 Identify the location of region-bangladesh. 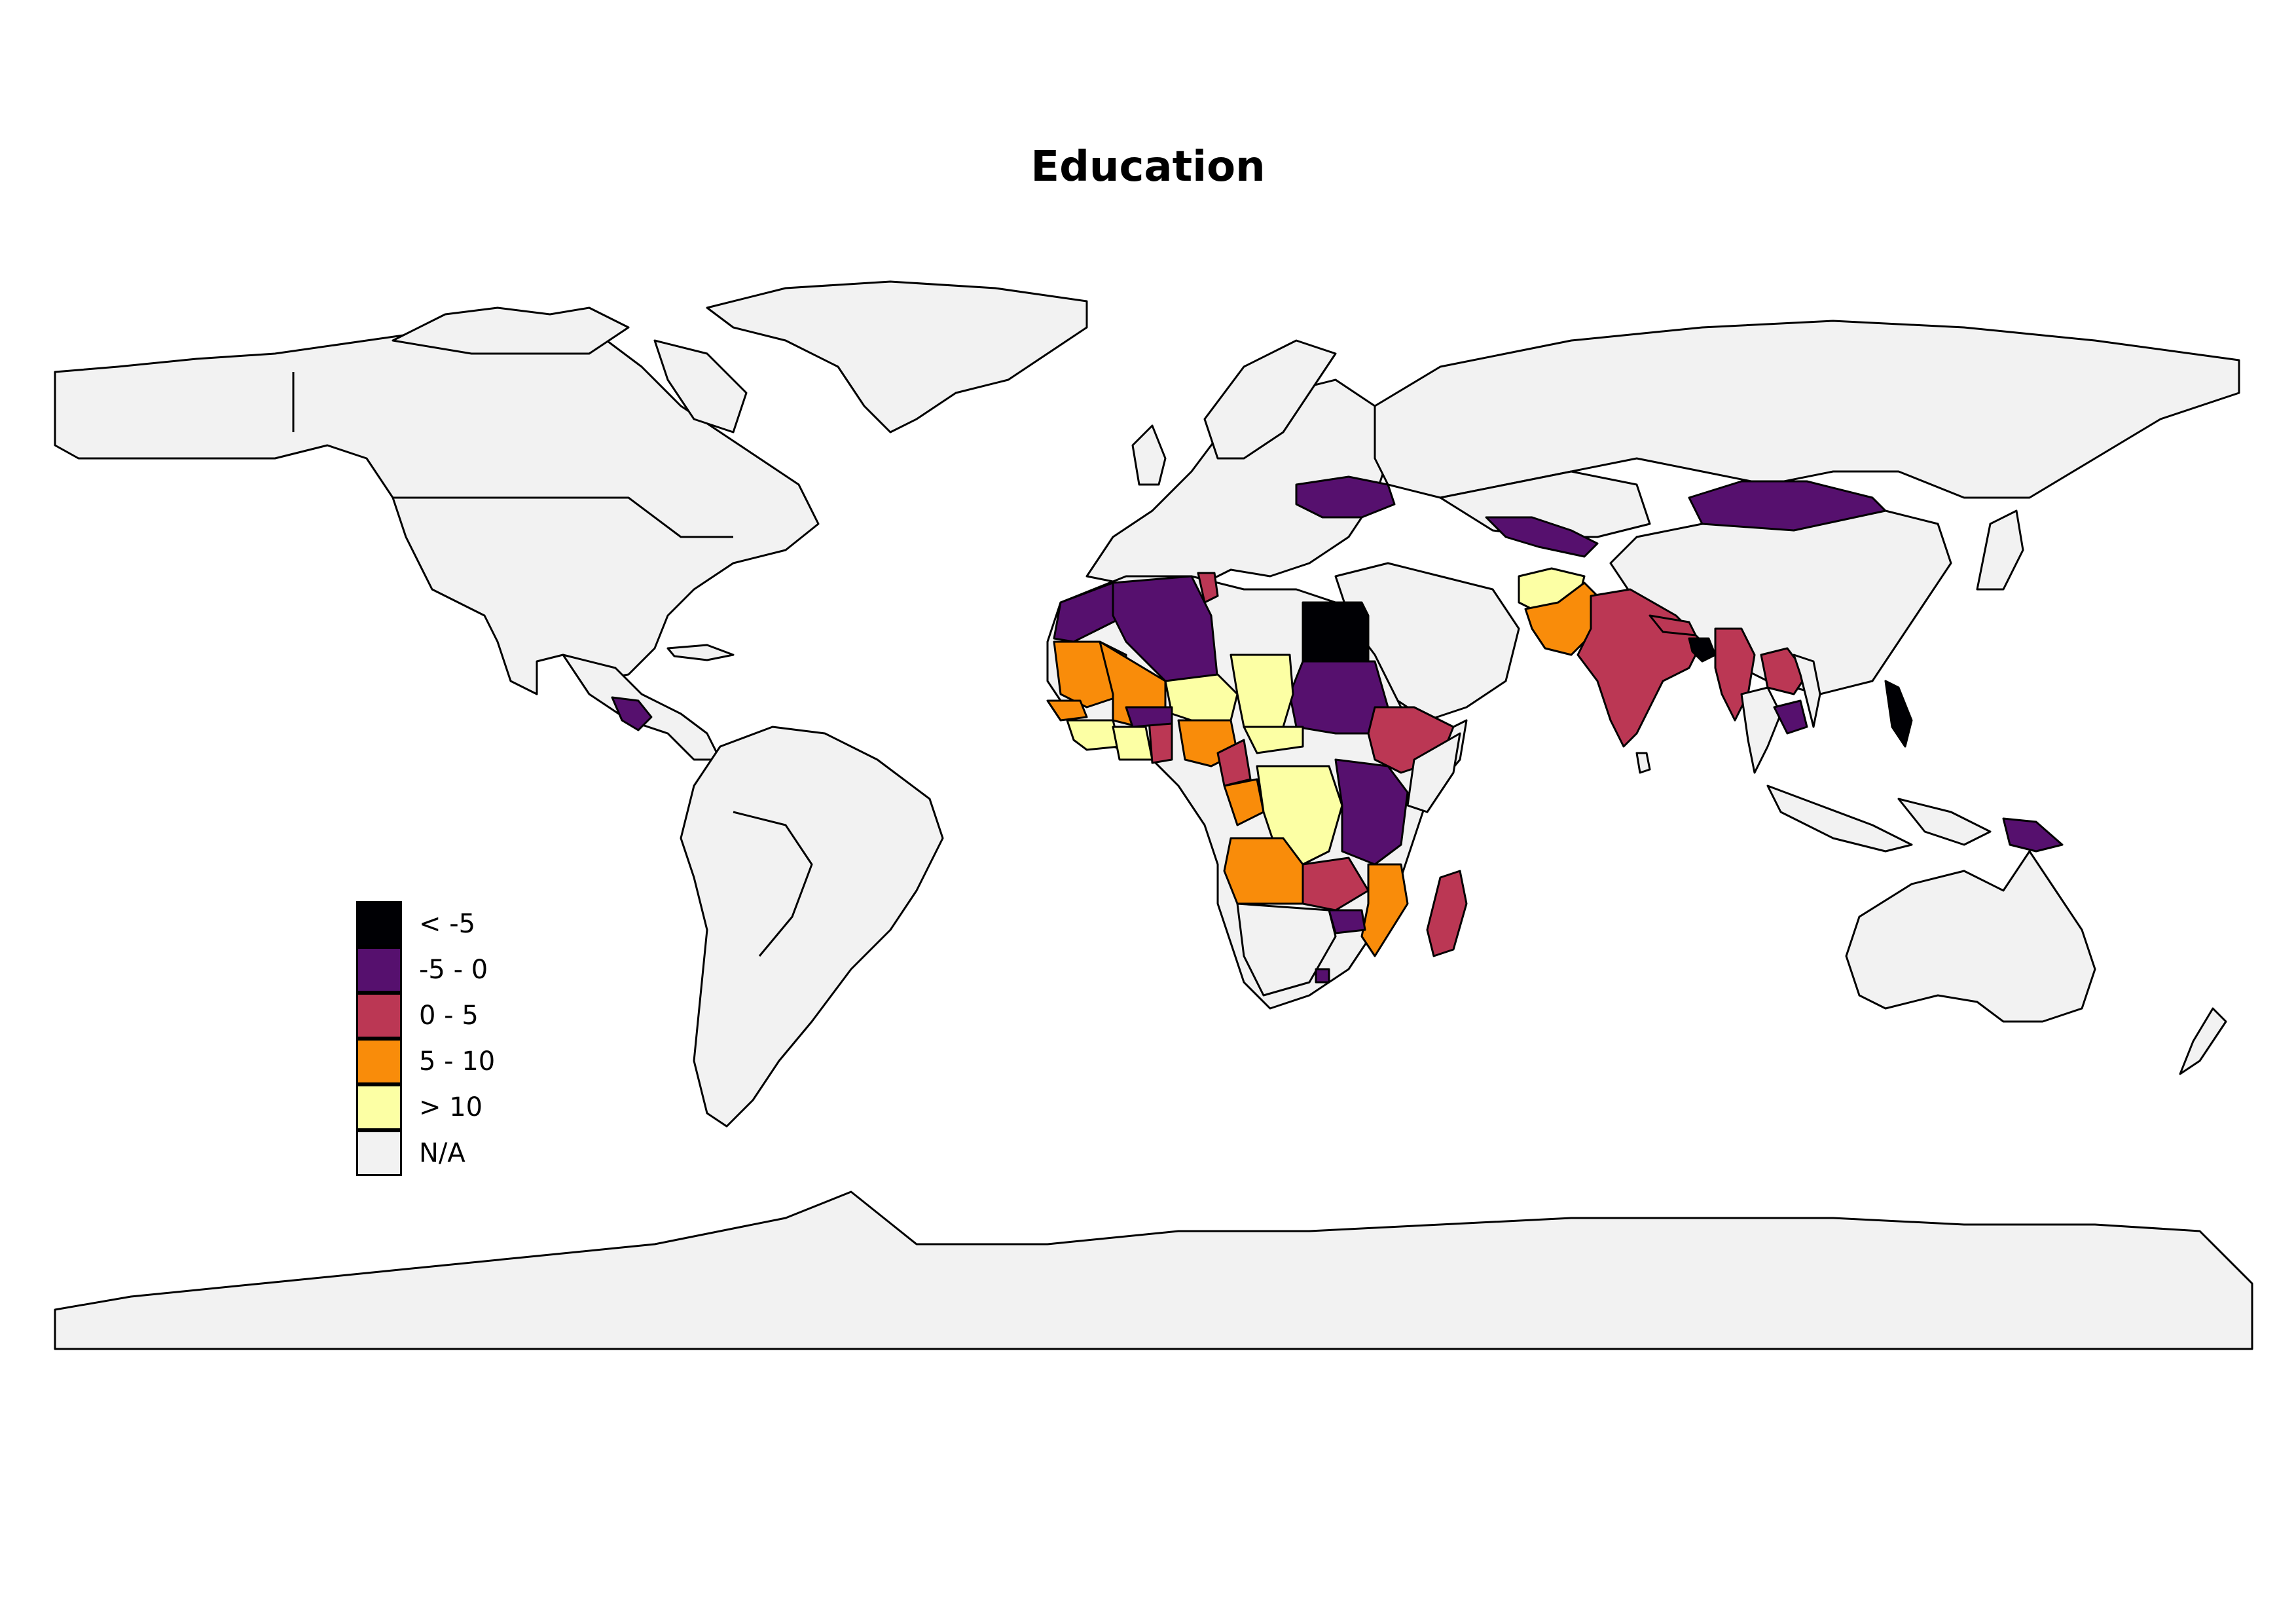
(1702, 650).